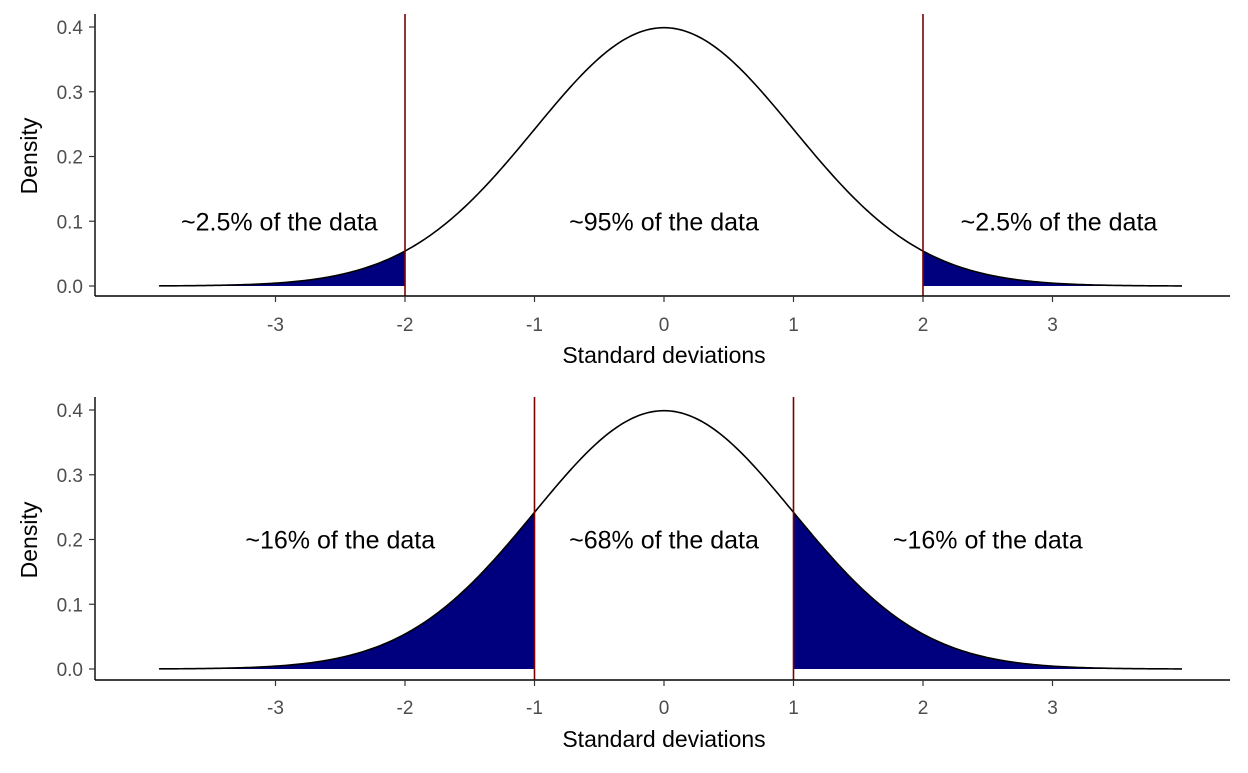 The image size is (1248, 773). What do you see at coordinates (664, 222) in the screenshot?
I see `region-annotation: ~95% of the data` at bounding box center [664, 222].